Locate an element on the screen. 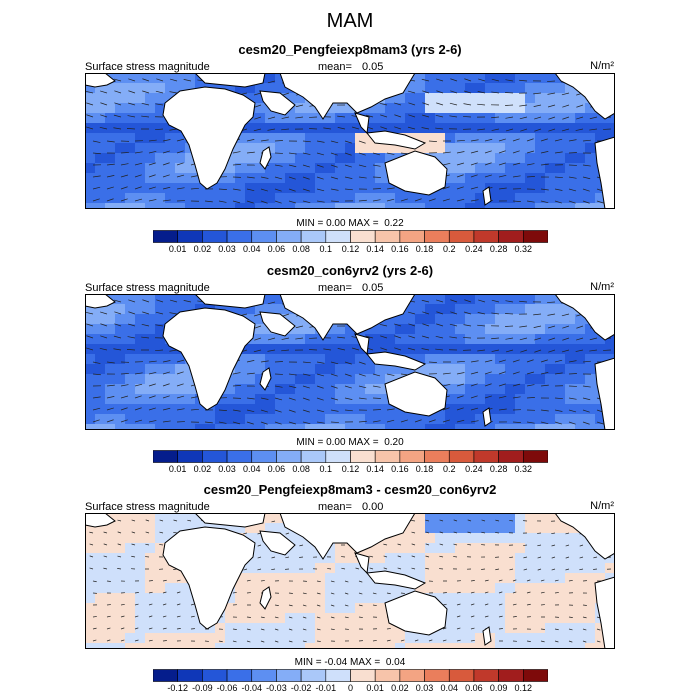  variable-label: Surface stress magnitude is located at coordinates (147, 67).